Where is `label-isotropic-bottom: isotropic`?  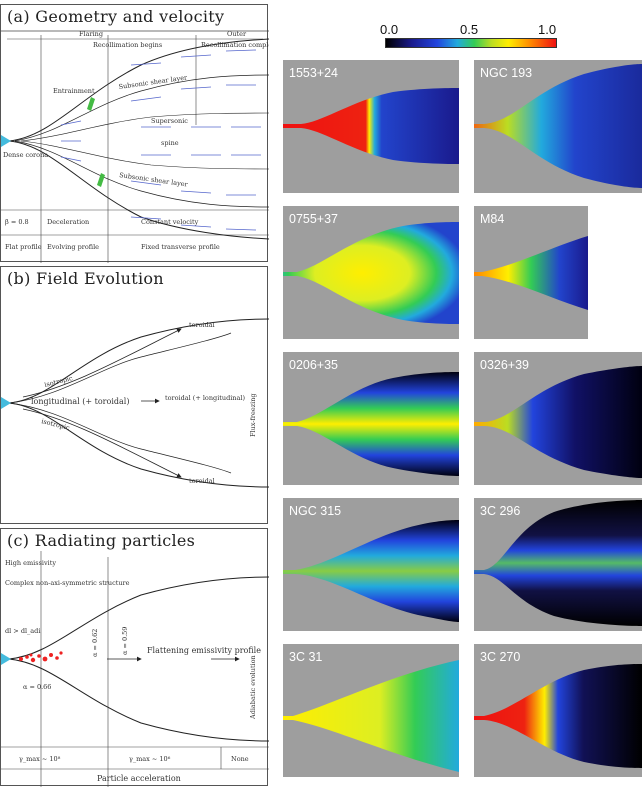 label-isotropic-bottom: isotropic is located at coordinates (56, 424).